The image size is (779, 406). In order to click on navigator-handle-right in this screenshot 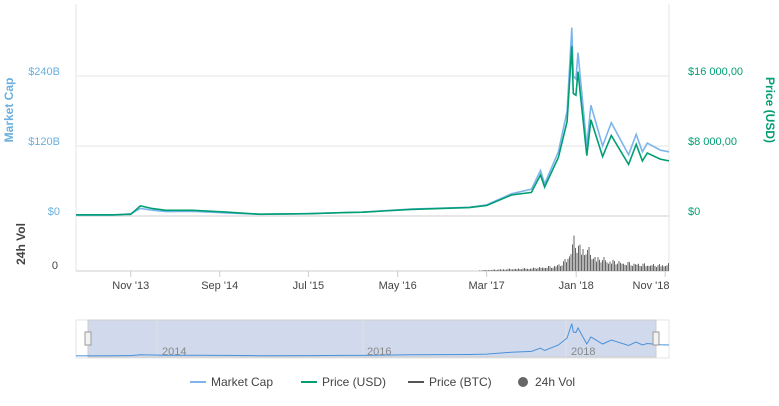, I will do `click(656, 338)`.